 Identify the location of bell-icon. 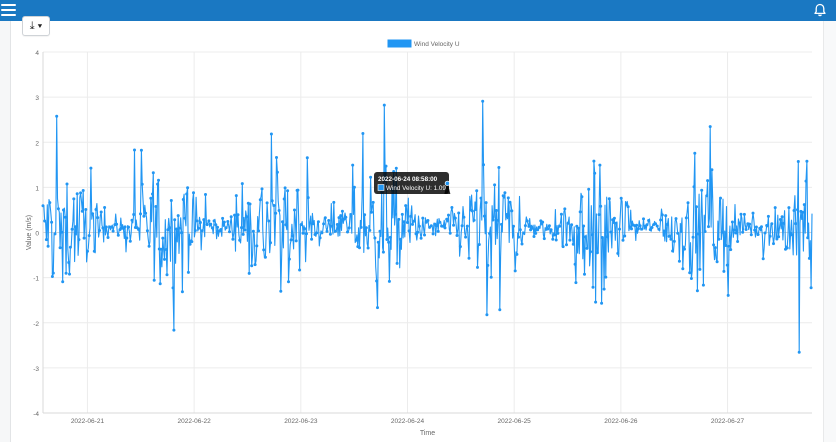
(820, 10).